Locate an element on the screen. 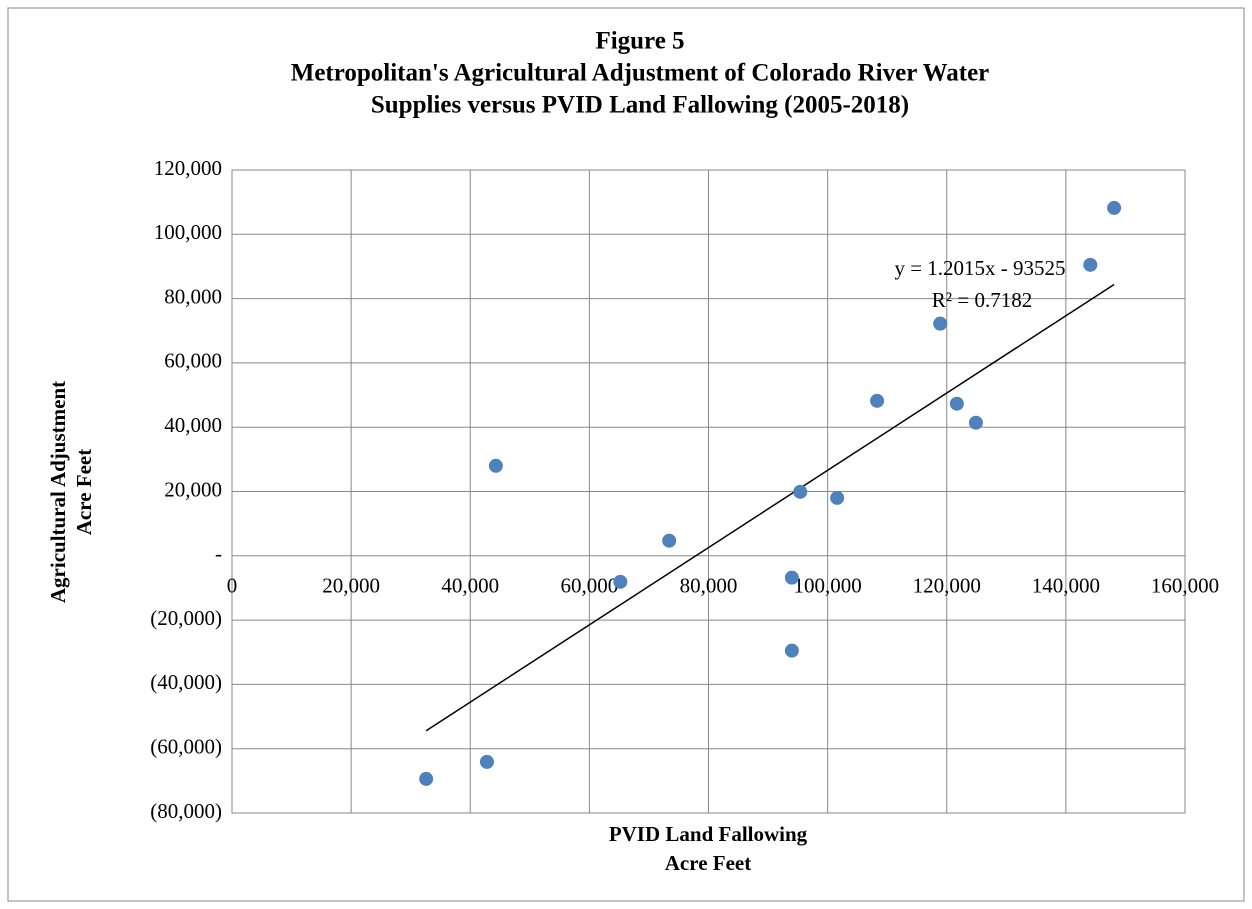  x-tick-label: 80,000 is located at coordinates (709, 586).